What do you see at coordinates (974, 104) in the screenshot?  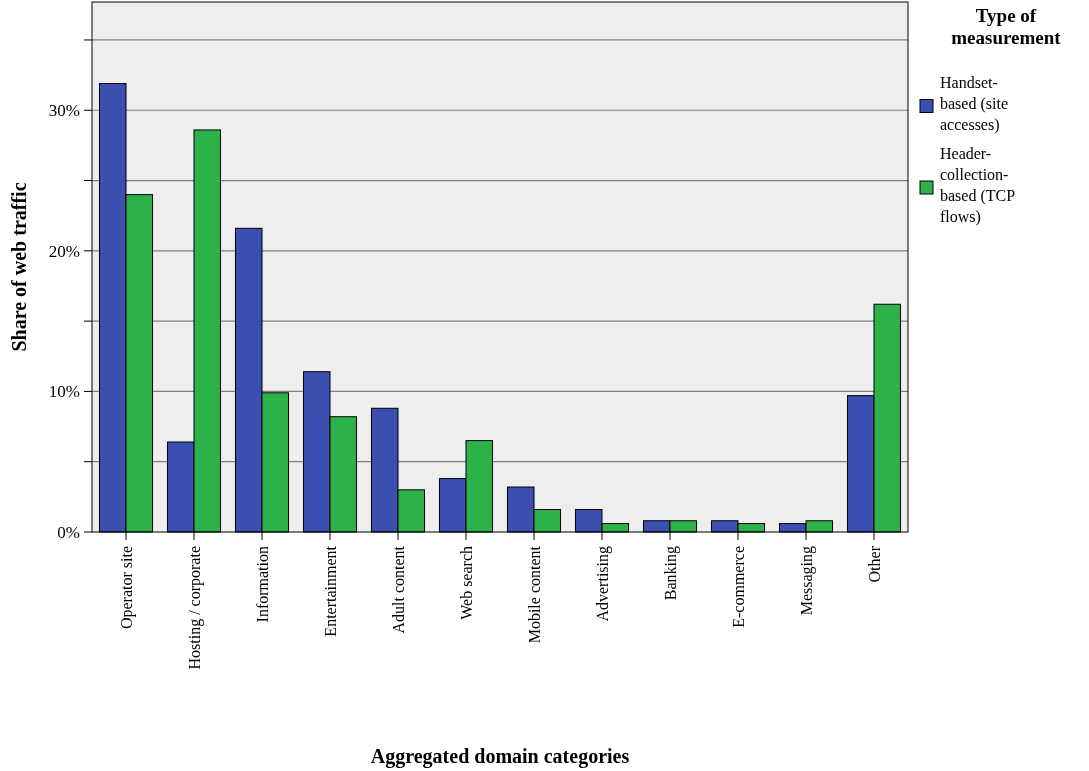 I see `legend-label: Handset-based (site accesses)` at bounding box center [974, 104].